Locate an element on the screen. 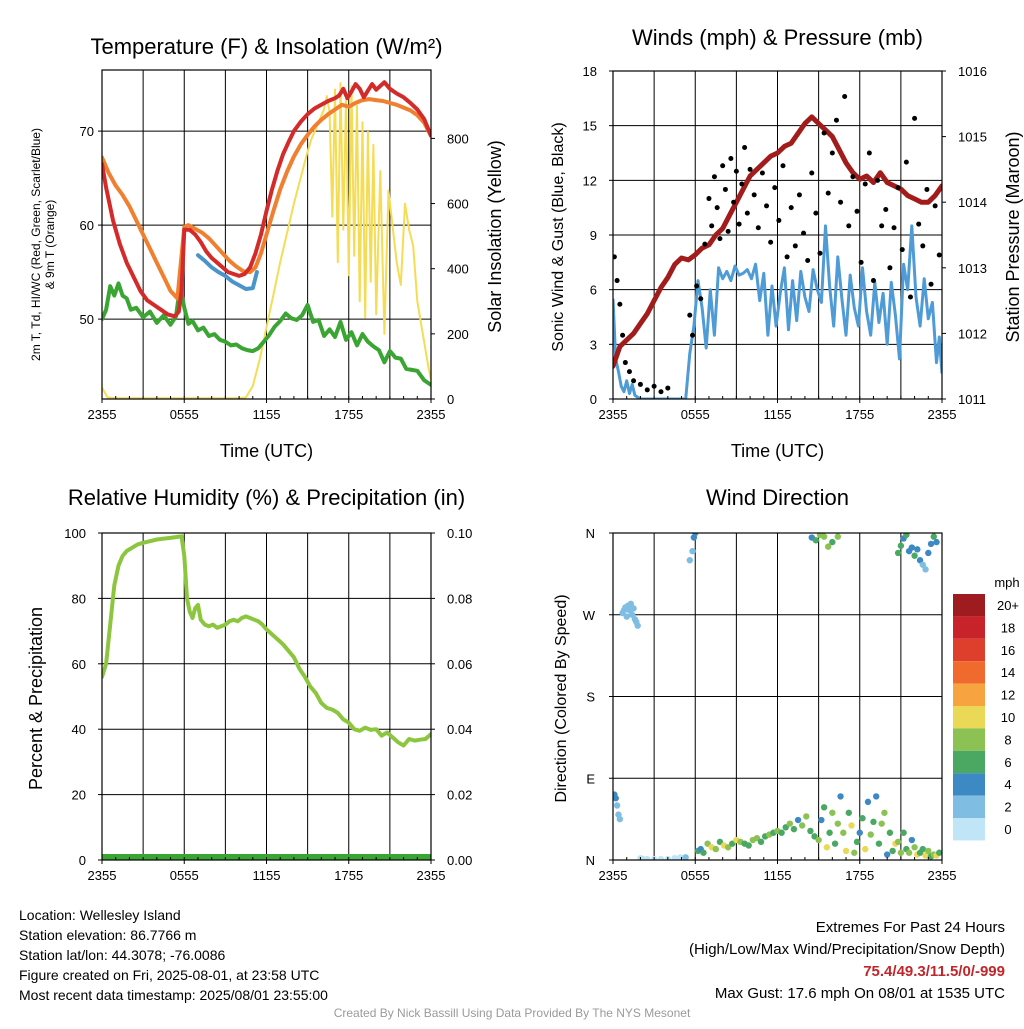 The height and width of the screenshot is (1029, 1024). y2-tick-label: 400 is located at coordinates (458, 269).